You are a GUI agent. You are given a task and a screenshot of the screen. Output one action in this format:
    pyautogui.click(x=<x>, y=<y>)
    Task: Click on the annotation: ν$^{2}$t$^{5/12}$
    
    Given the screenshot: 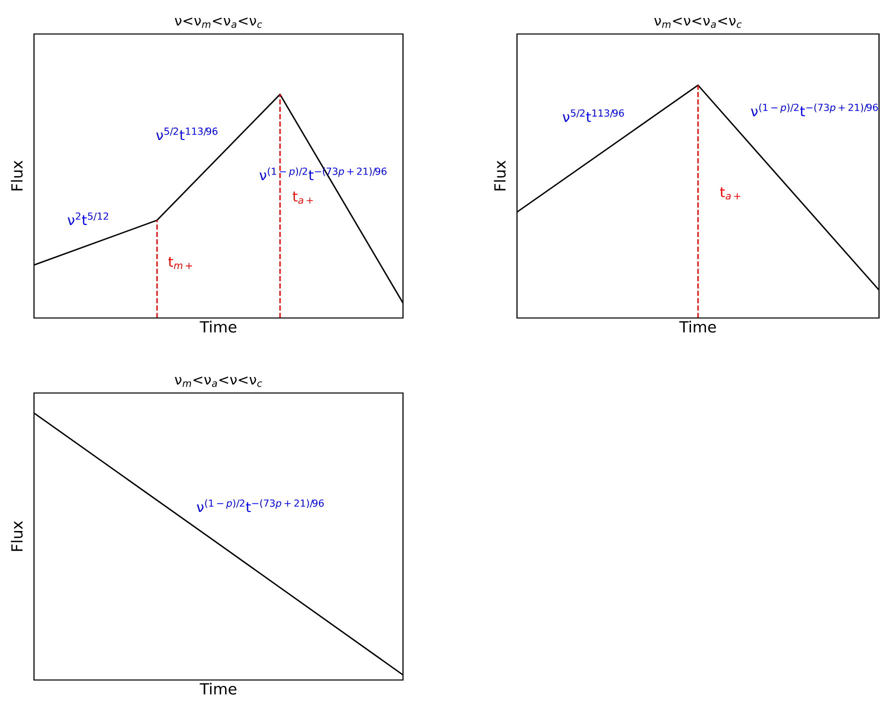 What is the action you would take?
    pyautogui.click(x=88, y=218)
    